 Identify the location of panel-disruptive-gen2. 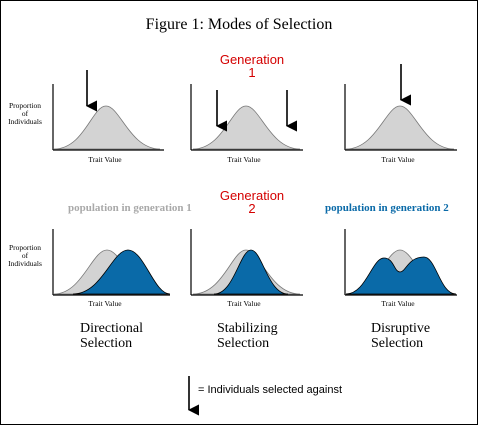
(400, 262).